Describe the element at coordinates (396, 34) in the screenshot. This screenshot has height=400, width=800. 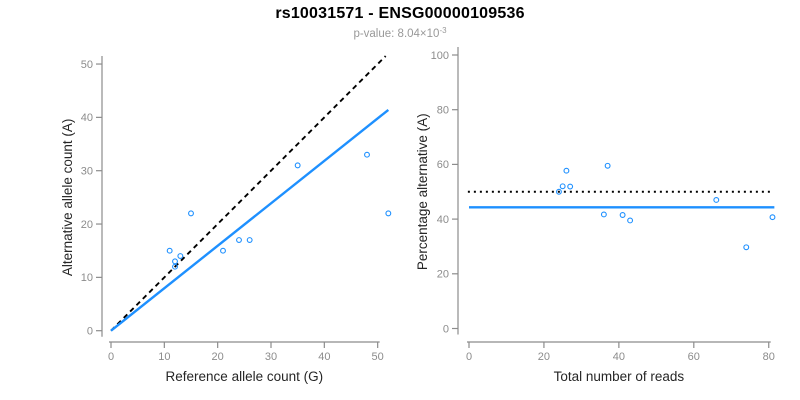
I see `pvalue-text: p-value: 8.04×10` at that location.